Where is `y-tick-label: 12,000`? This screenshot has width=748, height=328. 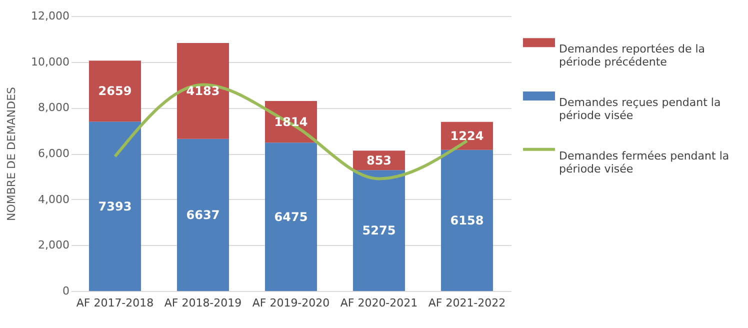
y-tick-label: 12,000 is located at coordinates (50, 16).